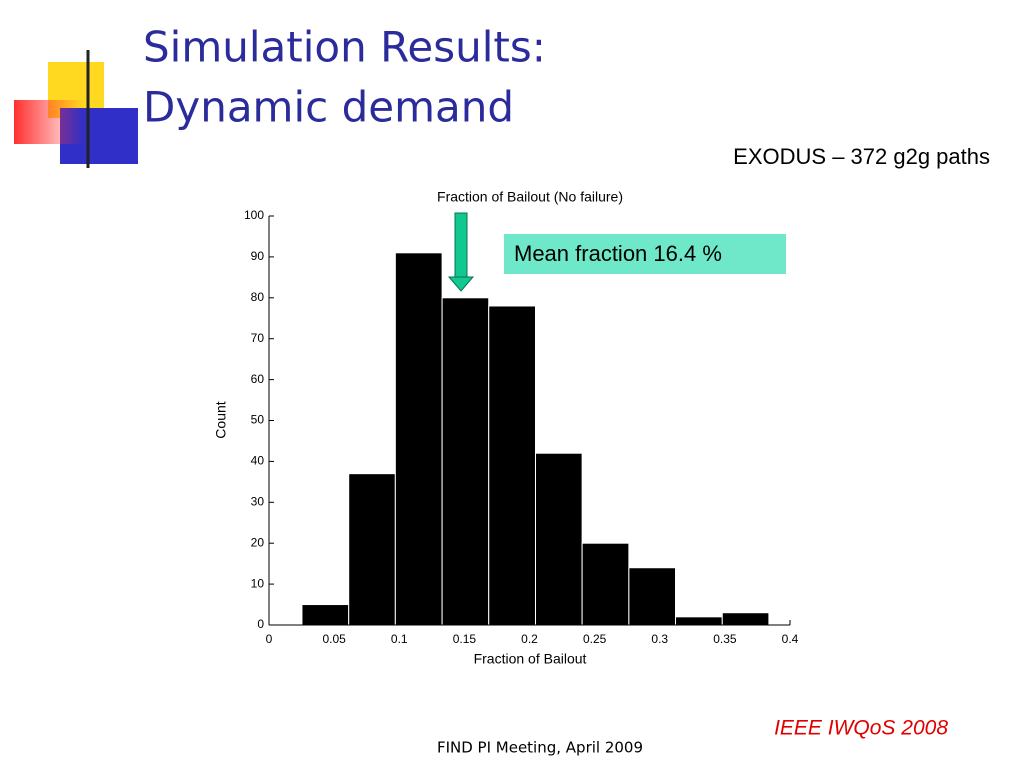 This screenshot has height=773, width=1024. What do you see at coordinates (258, 256) in the screenshot?
I see `y-tick-label: 90` at bounding box center [258, 256].